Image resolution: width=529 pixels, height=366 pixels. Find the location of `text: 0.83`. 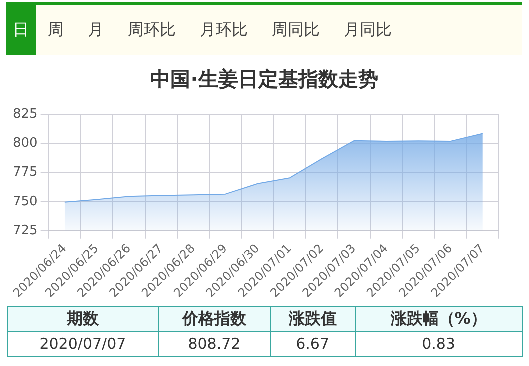

text: 0.83 is located at coordinates (438, 344).